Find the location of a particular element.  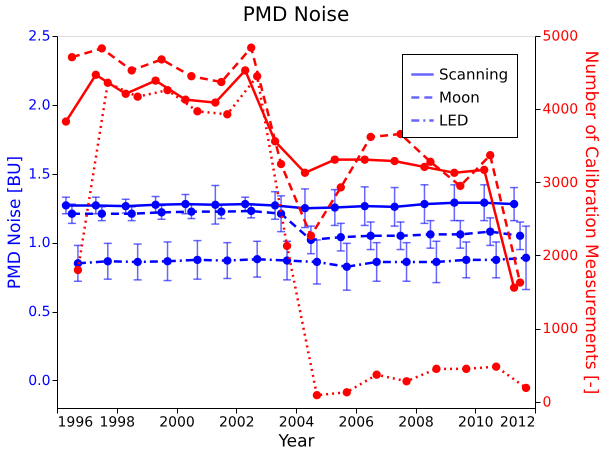

y-tick-label: 0.5 is located at coordinates (39, 312).